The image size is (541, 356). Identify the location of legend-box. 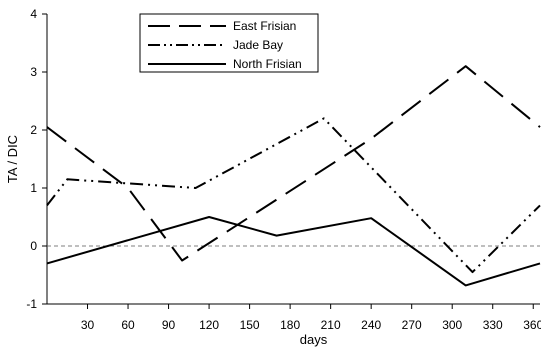
(229, 43).